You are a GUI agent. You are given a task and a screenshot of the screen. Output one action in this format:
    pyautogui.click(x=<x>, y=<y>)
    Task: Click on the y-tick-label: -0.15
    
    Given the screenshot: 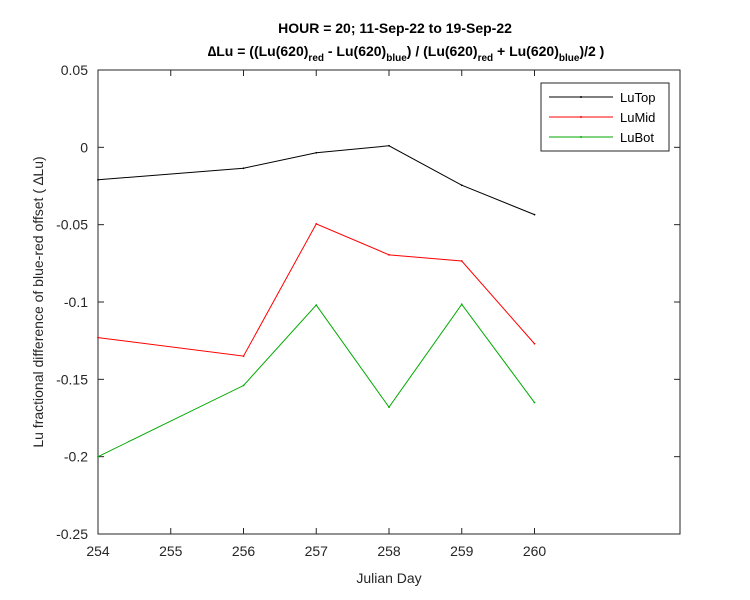 What is the action you would take?
    pyautogui.click(x=72, y=379)
    